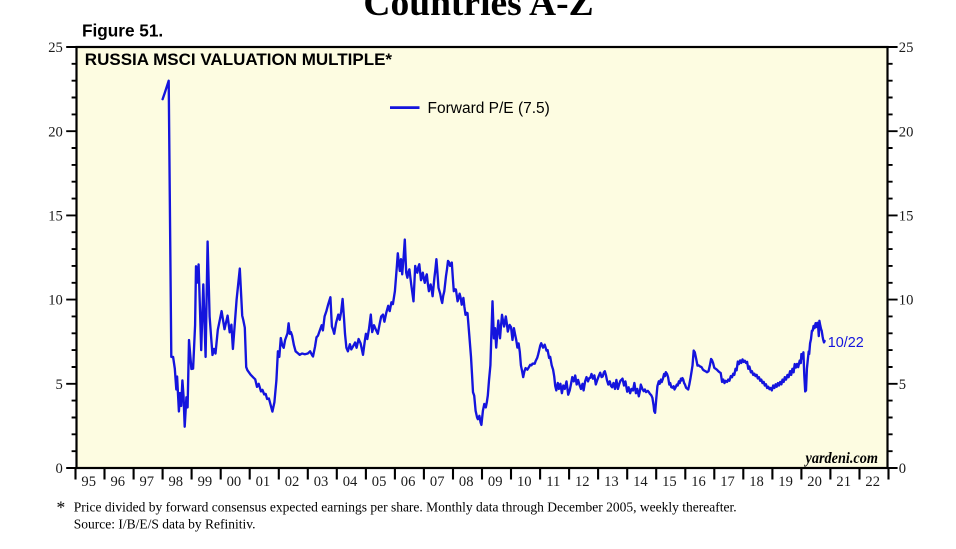 The height and width of the screenshot is (549, 956). I want to click on svg-text: 96, so click(118, 482).